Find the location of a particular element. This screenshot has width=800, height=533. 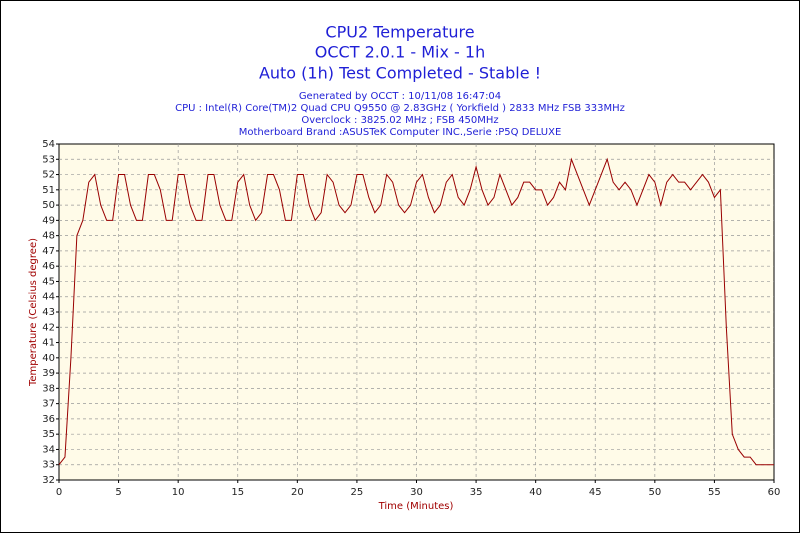

y-tick-label: 46 is located at coordinates (48, 266).